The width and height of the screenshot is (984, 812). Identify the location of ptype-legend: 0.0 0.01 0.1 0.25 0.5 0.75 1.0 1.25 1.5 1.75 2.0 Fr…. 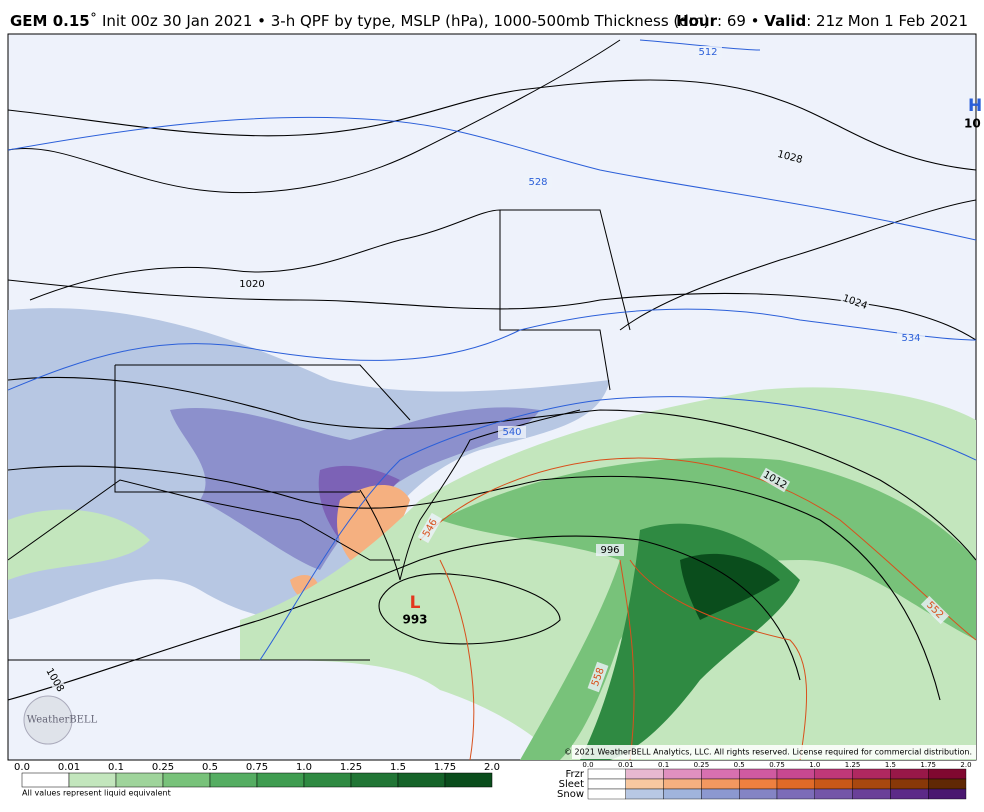
(764, 780).